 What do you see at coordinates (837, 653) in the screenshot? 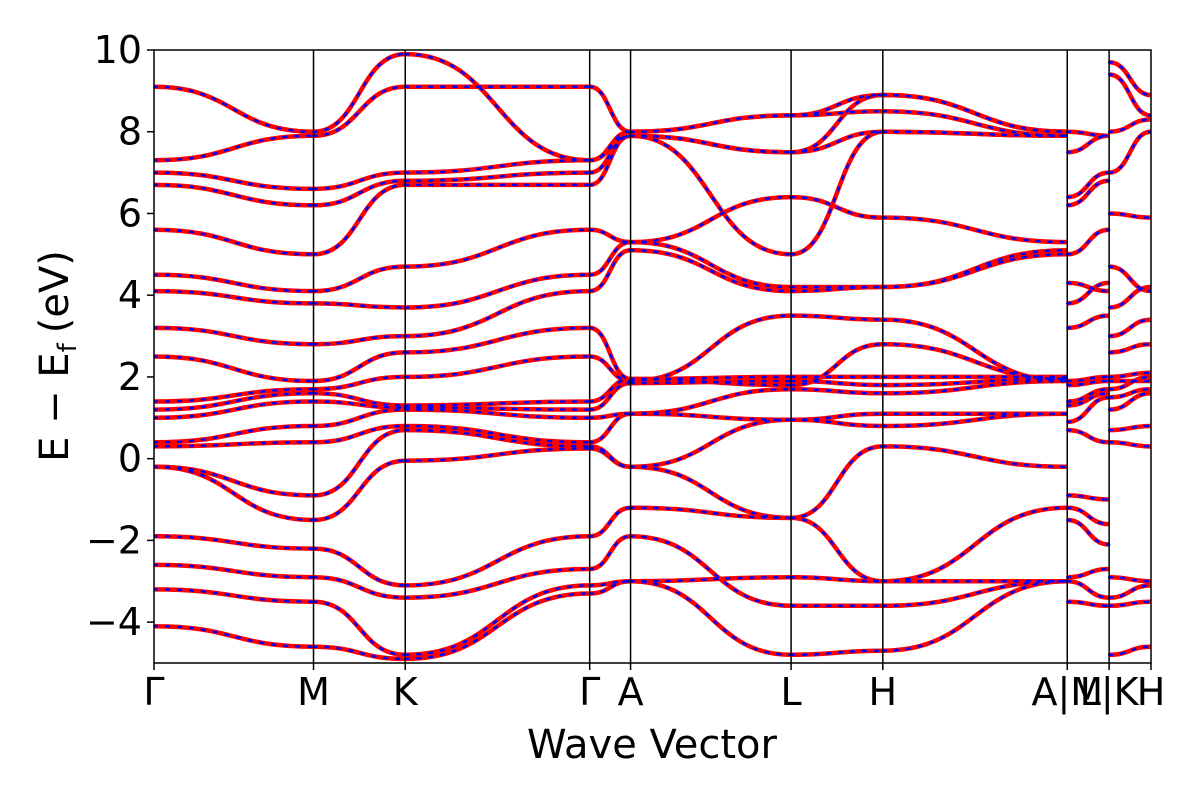
I see `band-blue-seg5-b0` at bounding box center [837, 653].